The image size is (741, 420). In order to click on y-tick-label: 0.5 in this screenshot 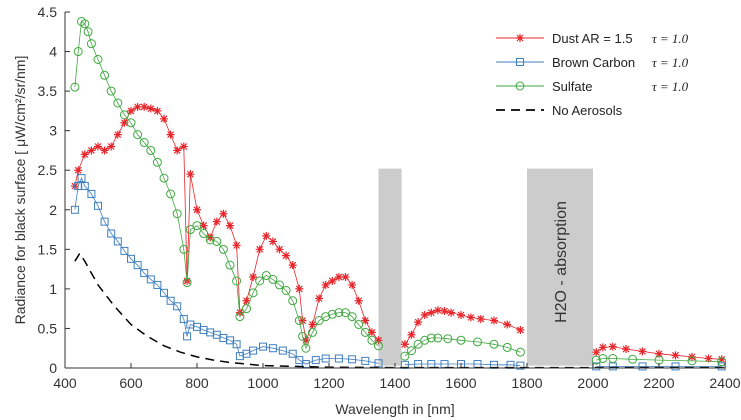, I will do `click(48, 328)`.